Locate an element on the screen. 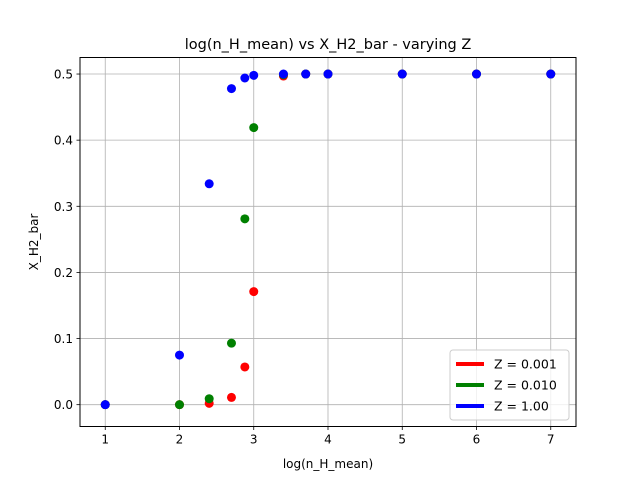  y-tick-label: 0.0 is located at coordinates (63, 405).